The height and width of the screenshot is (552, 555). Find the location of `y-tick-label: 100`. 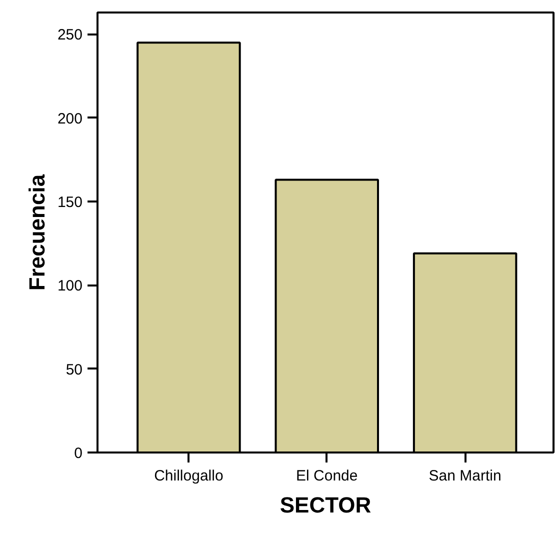

y-tick-label: 100 is located at coordinates (70, 286).